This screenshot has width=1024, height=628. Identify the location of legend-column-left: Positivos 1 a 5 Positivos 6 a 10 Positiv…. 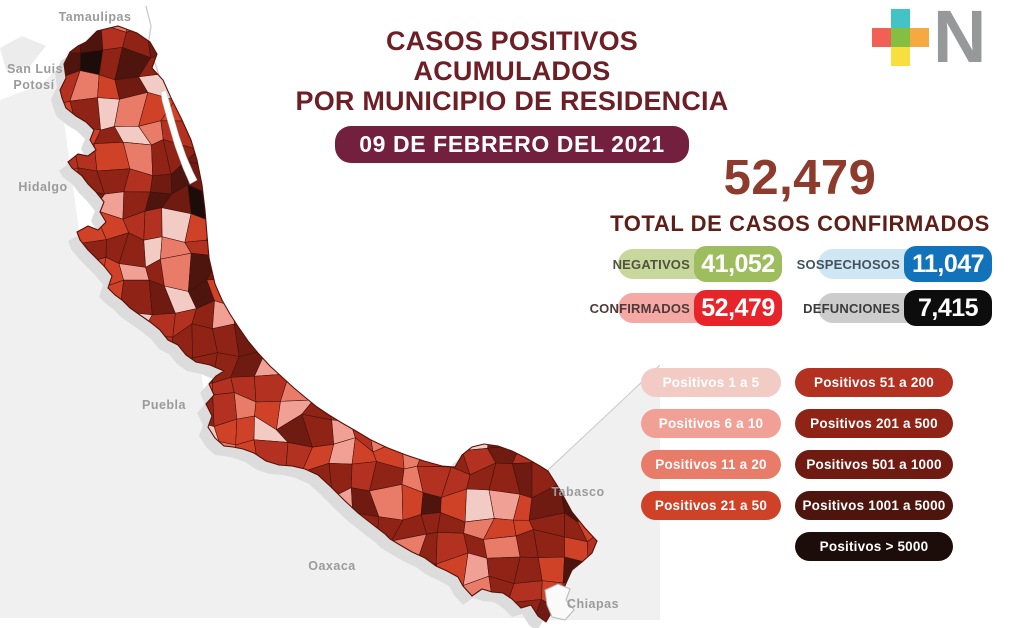
(711, 464).